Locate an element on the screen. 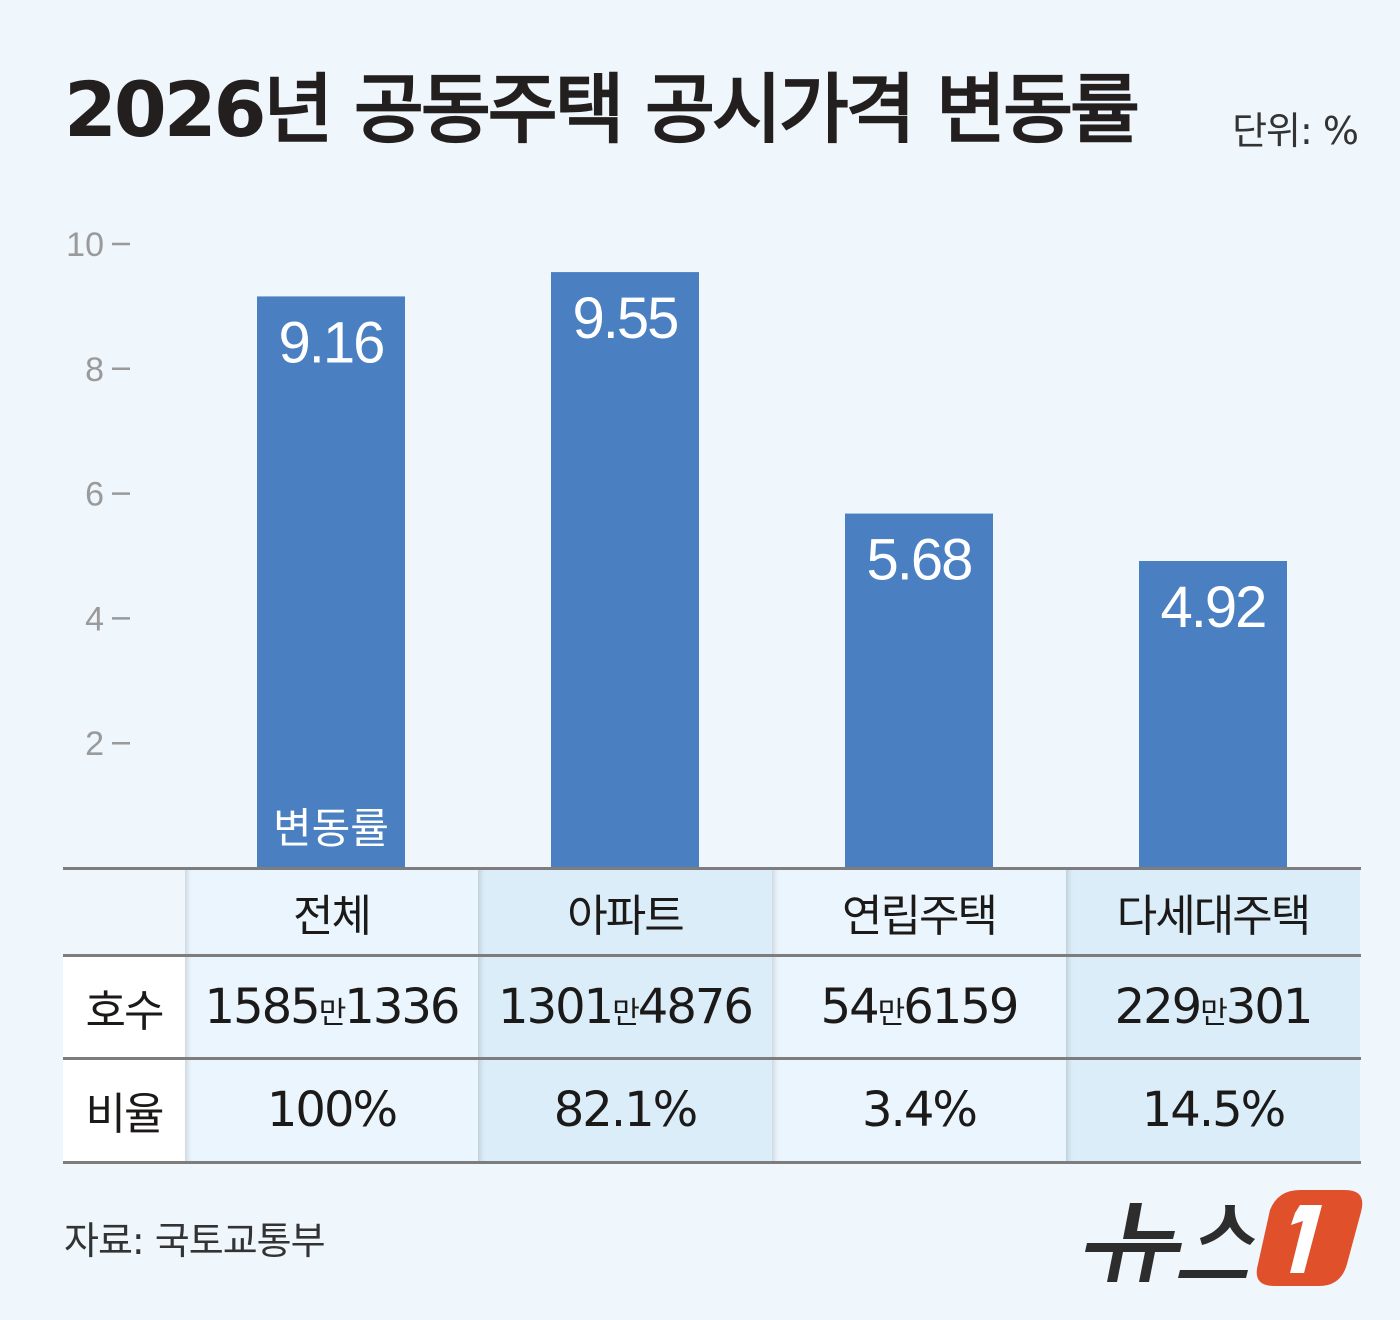 Image resolution: width=1400 pixels, height=1320 pixels. table-cell: 1301만4876 is located at coordinates (625, 1006).